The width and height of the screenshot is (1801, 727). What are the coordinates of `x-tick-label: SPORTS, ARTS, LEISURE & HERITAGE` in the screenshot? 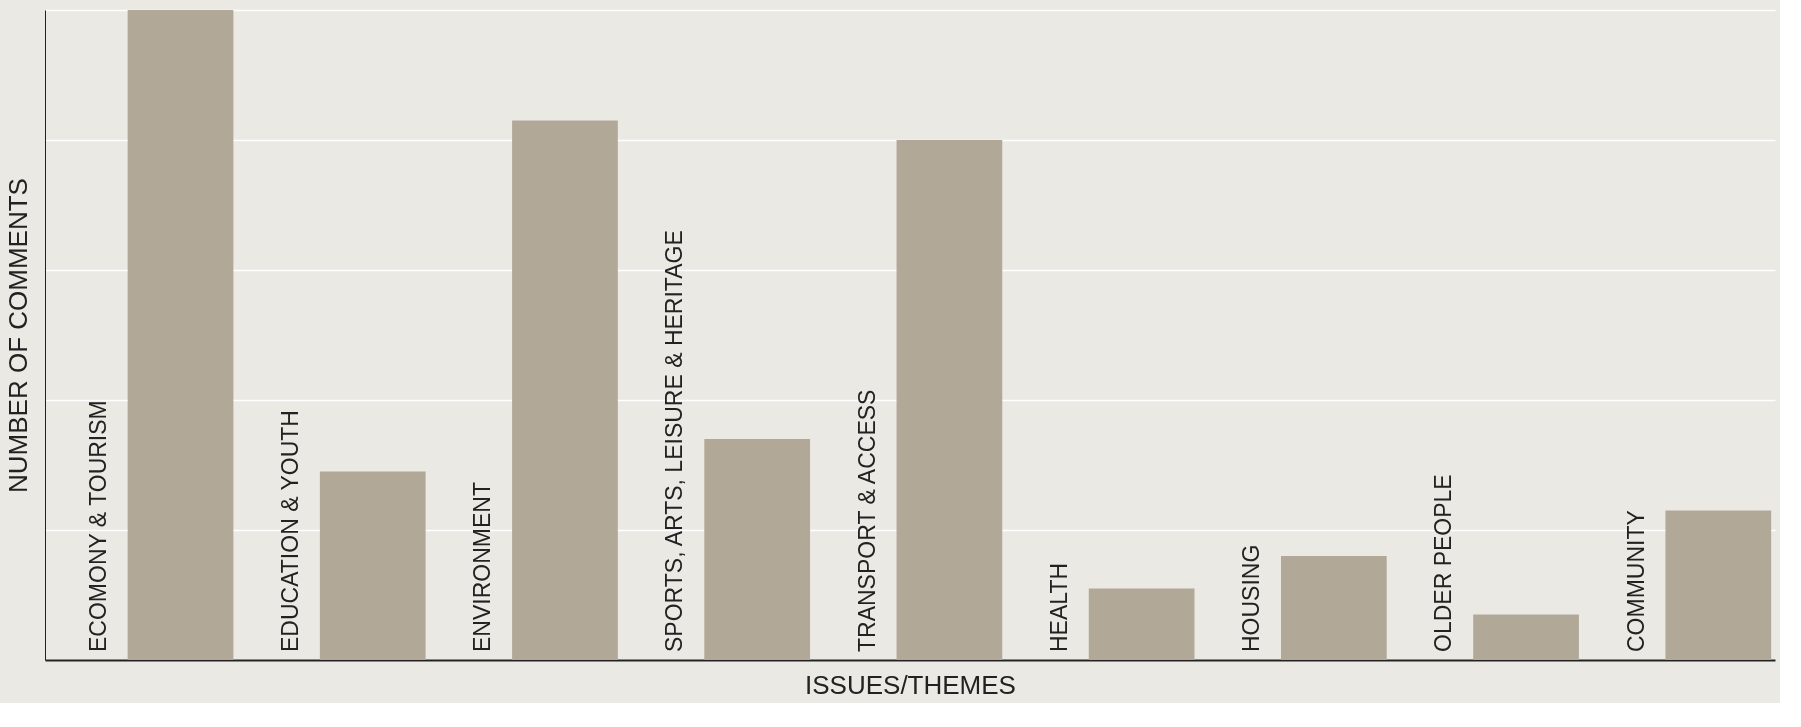 It's located at (674, 441).